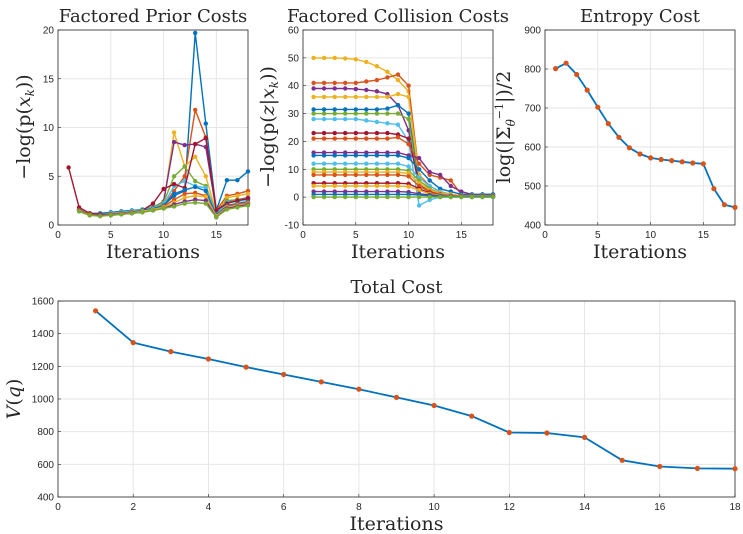 Image resolution: width=743 pixels, height=534 pixels. What do you see at coordinates (14, 411) in the screenshot?
I see `y-axis-label-part: V` at bounding box center [14, 411].